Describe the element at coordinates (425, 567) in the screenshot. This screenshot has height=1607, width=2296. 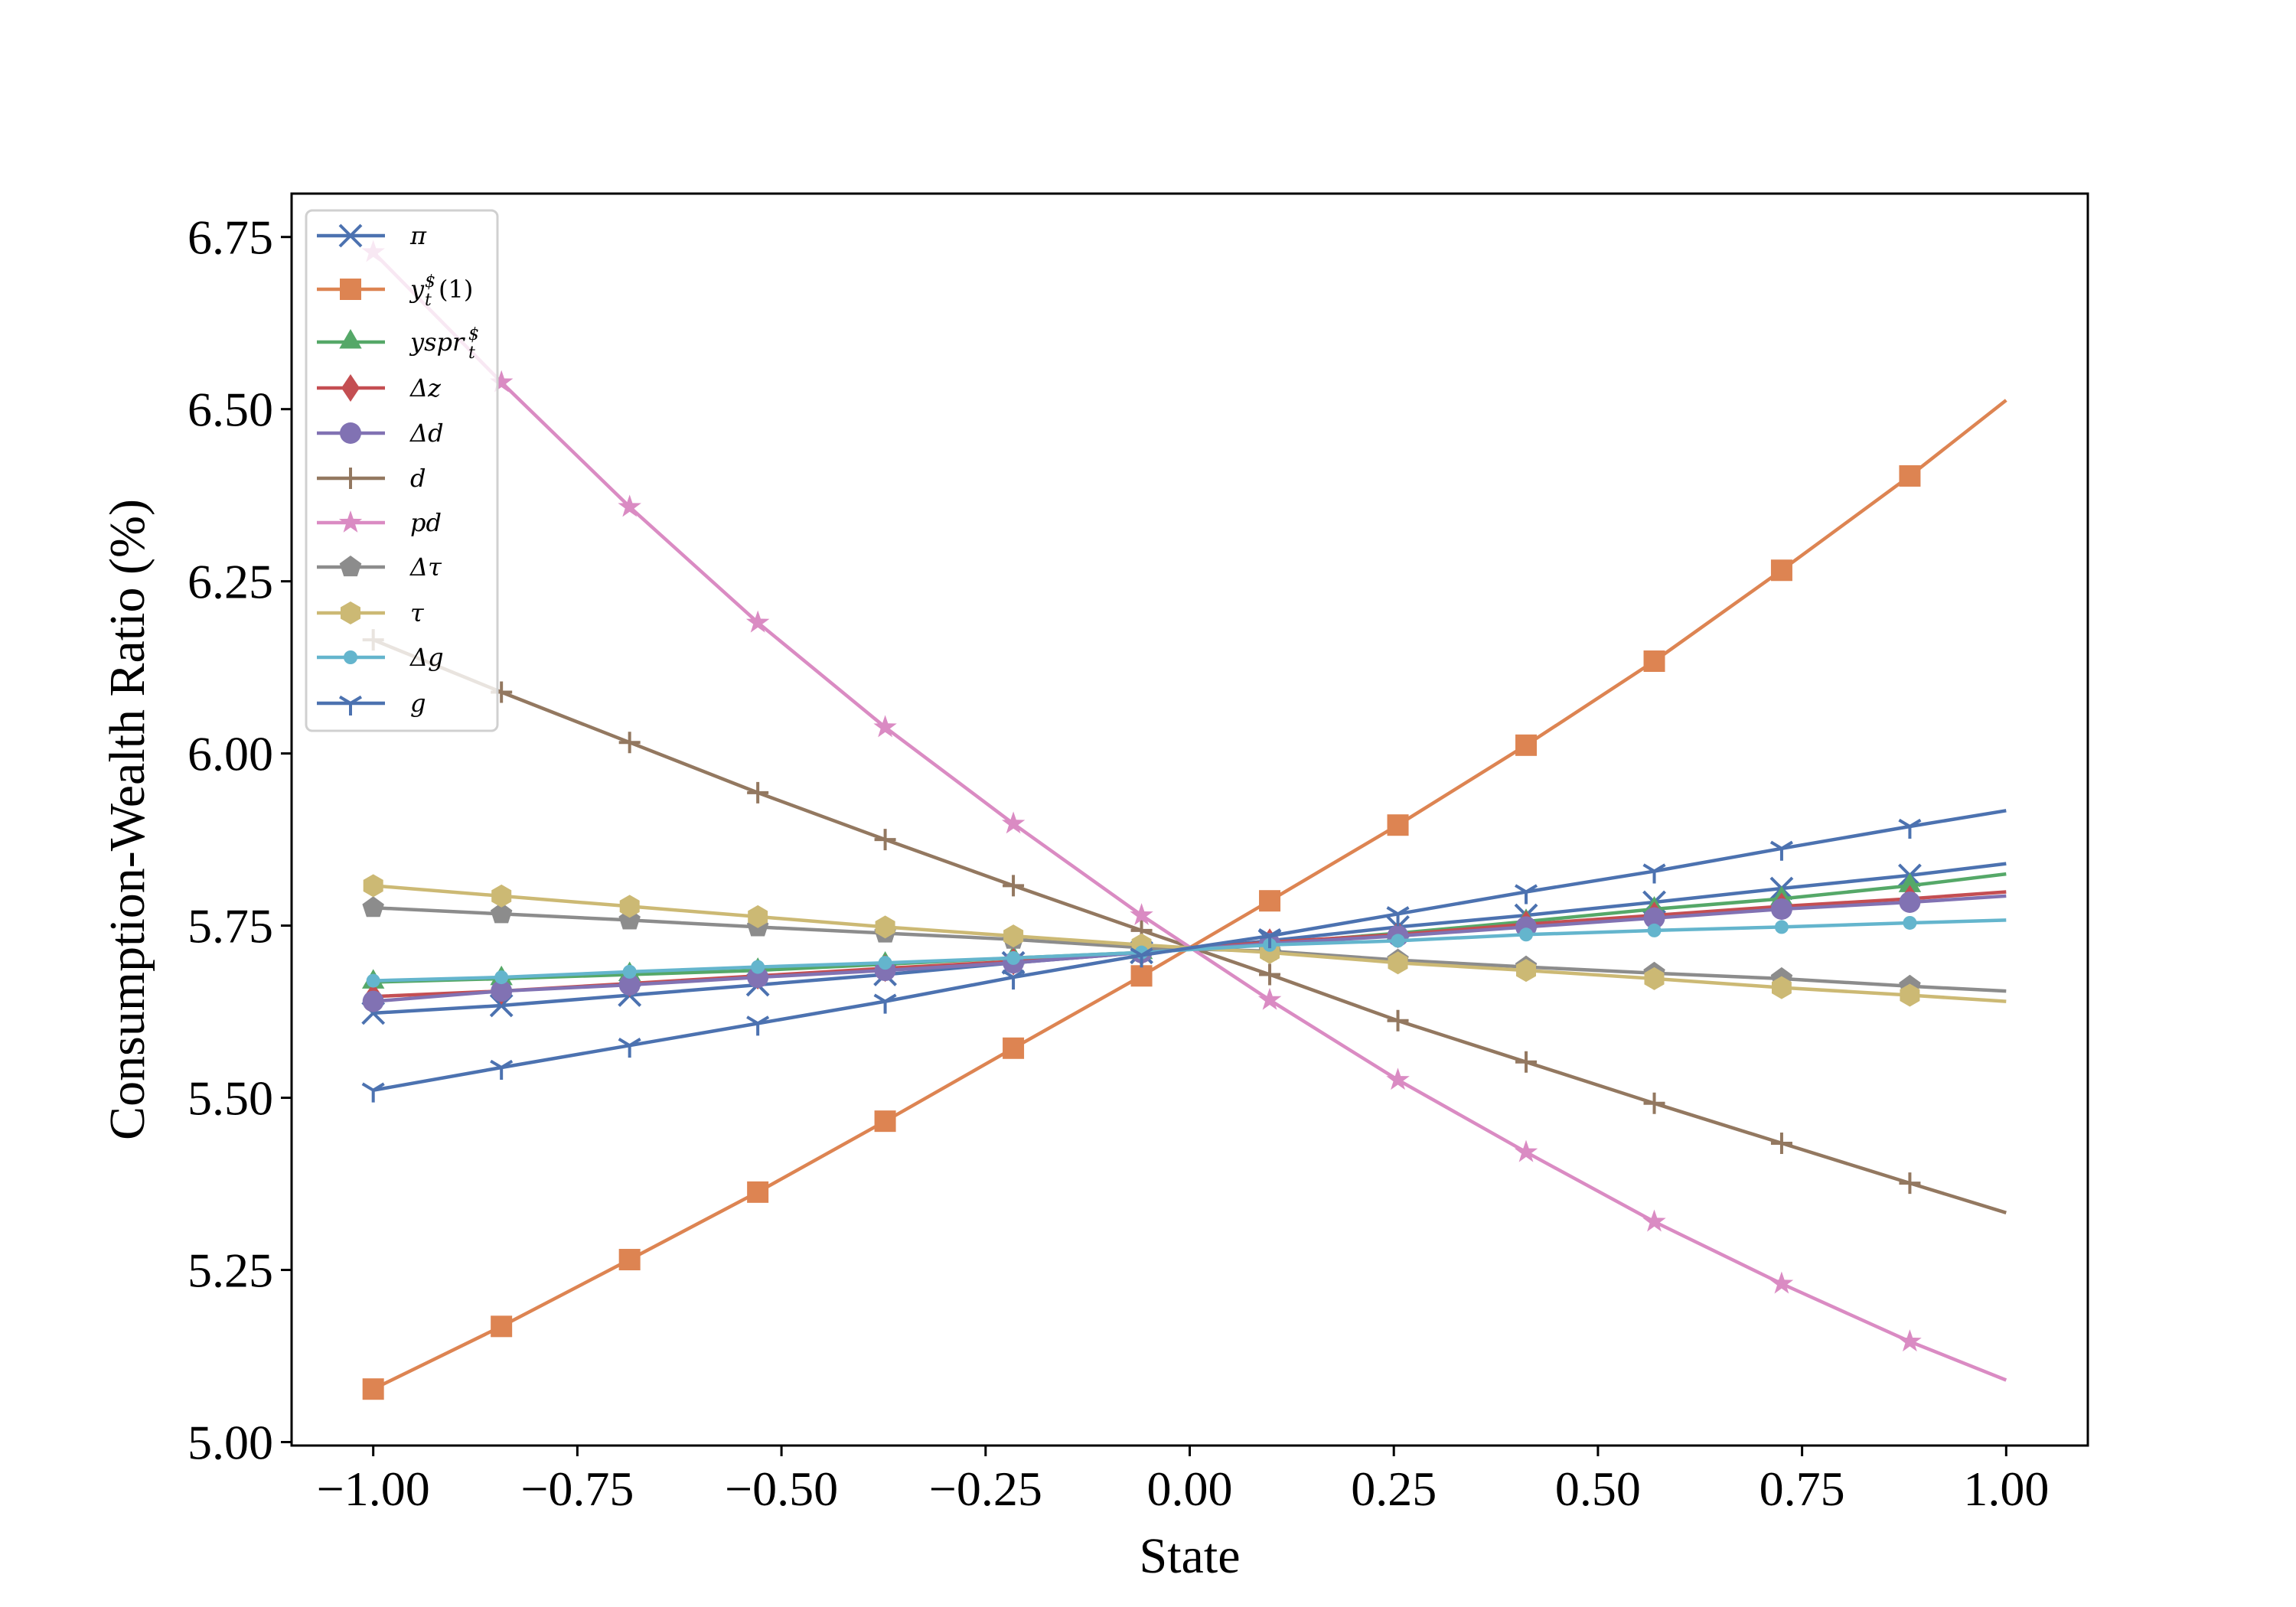
I see `legend-label: Δτ` at that location.